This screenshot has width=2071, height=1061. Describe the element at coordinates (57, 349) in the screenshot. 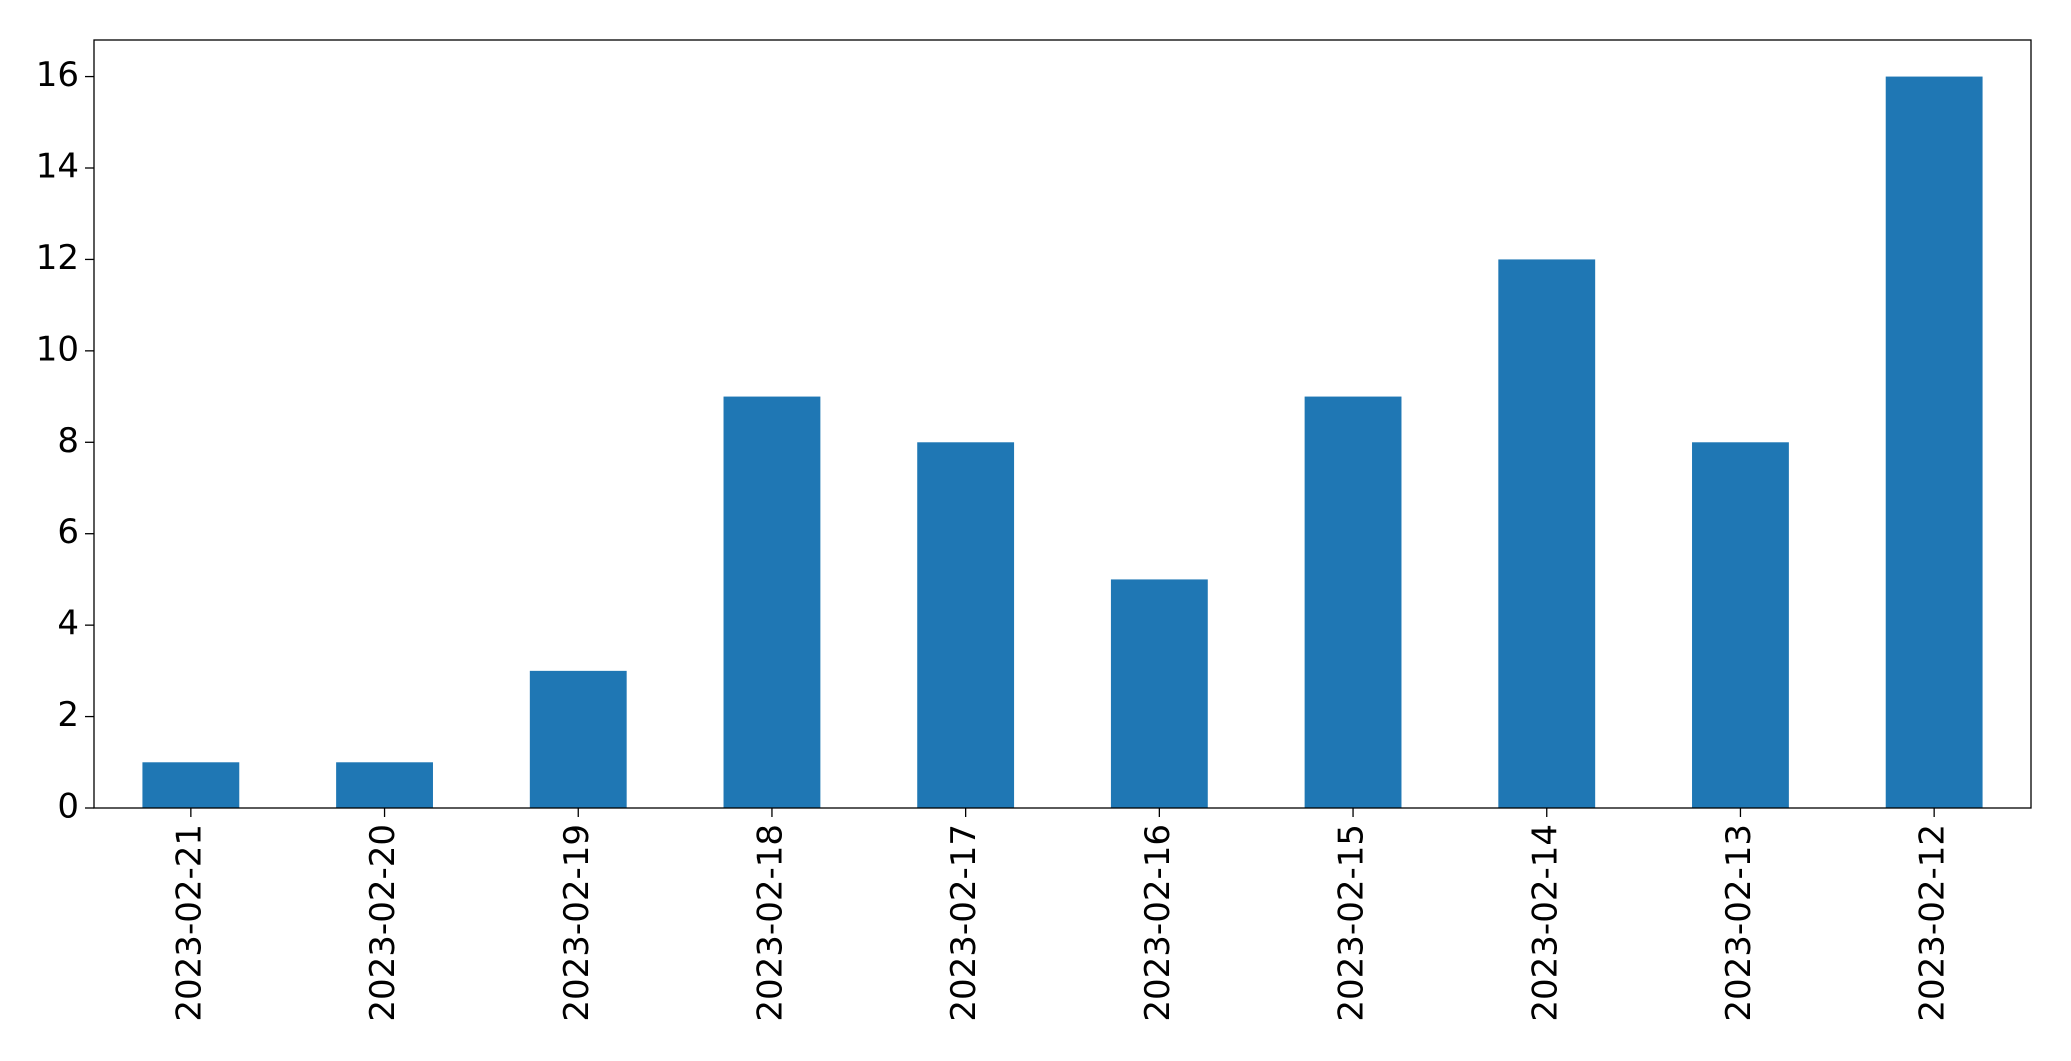

I see `y-tick-label: 10` at that location.